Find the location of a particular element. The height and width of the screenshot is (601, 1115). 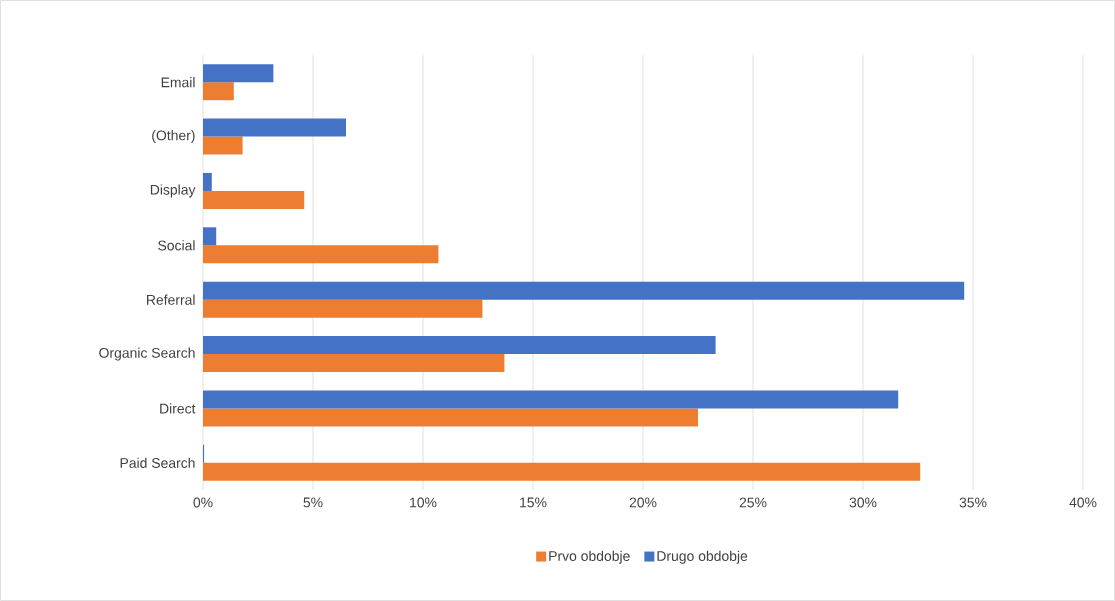

y-tick-label: (Other) is located at coordinates (173, 137).